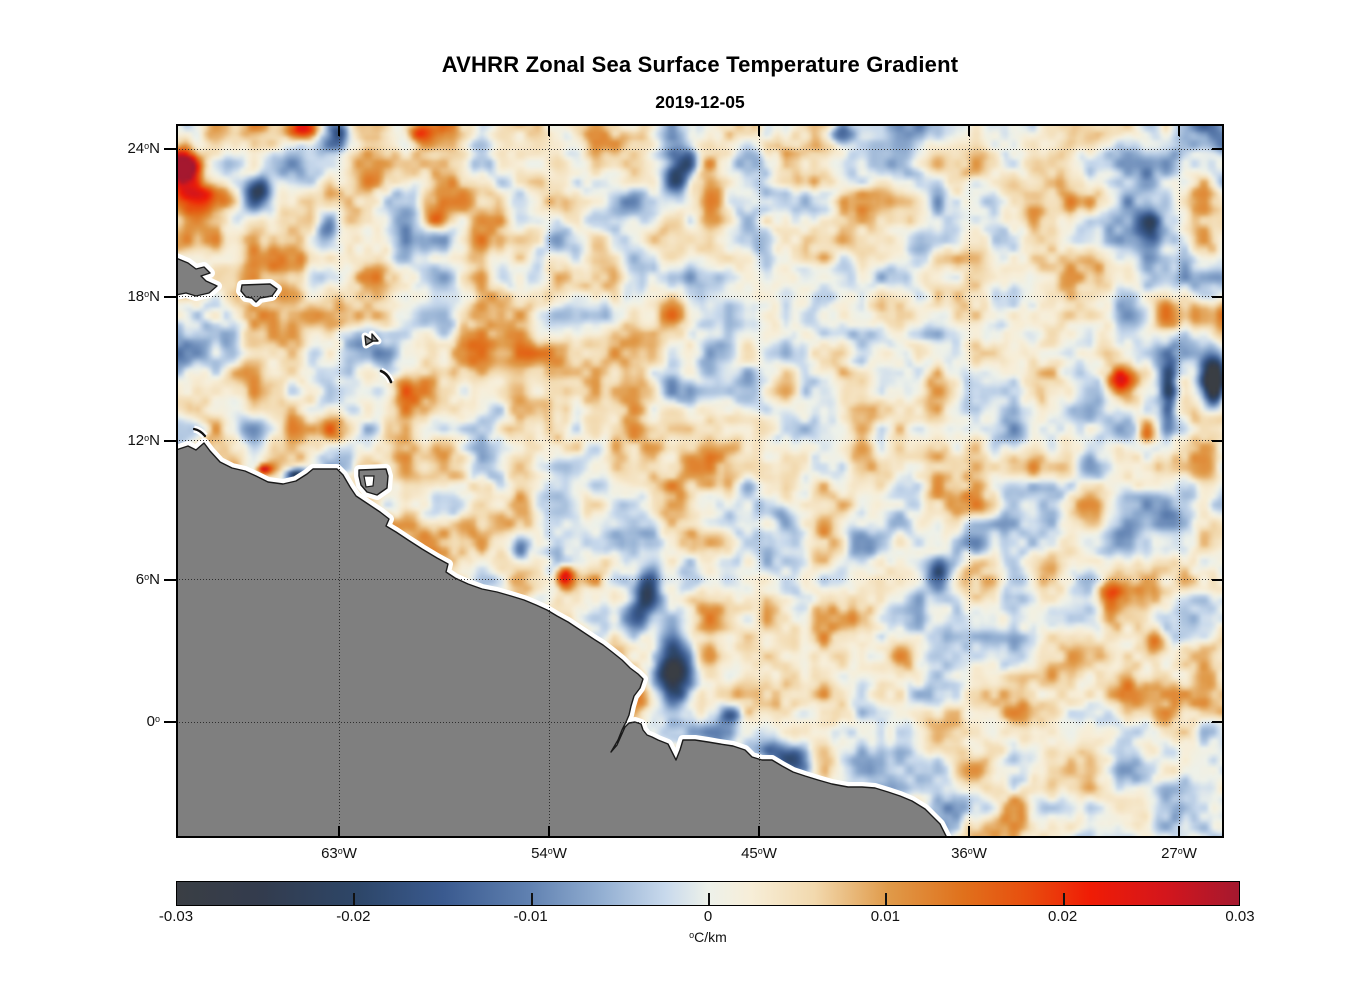  I want to click on island-hispaniola, so click(197, 277).